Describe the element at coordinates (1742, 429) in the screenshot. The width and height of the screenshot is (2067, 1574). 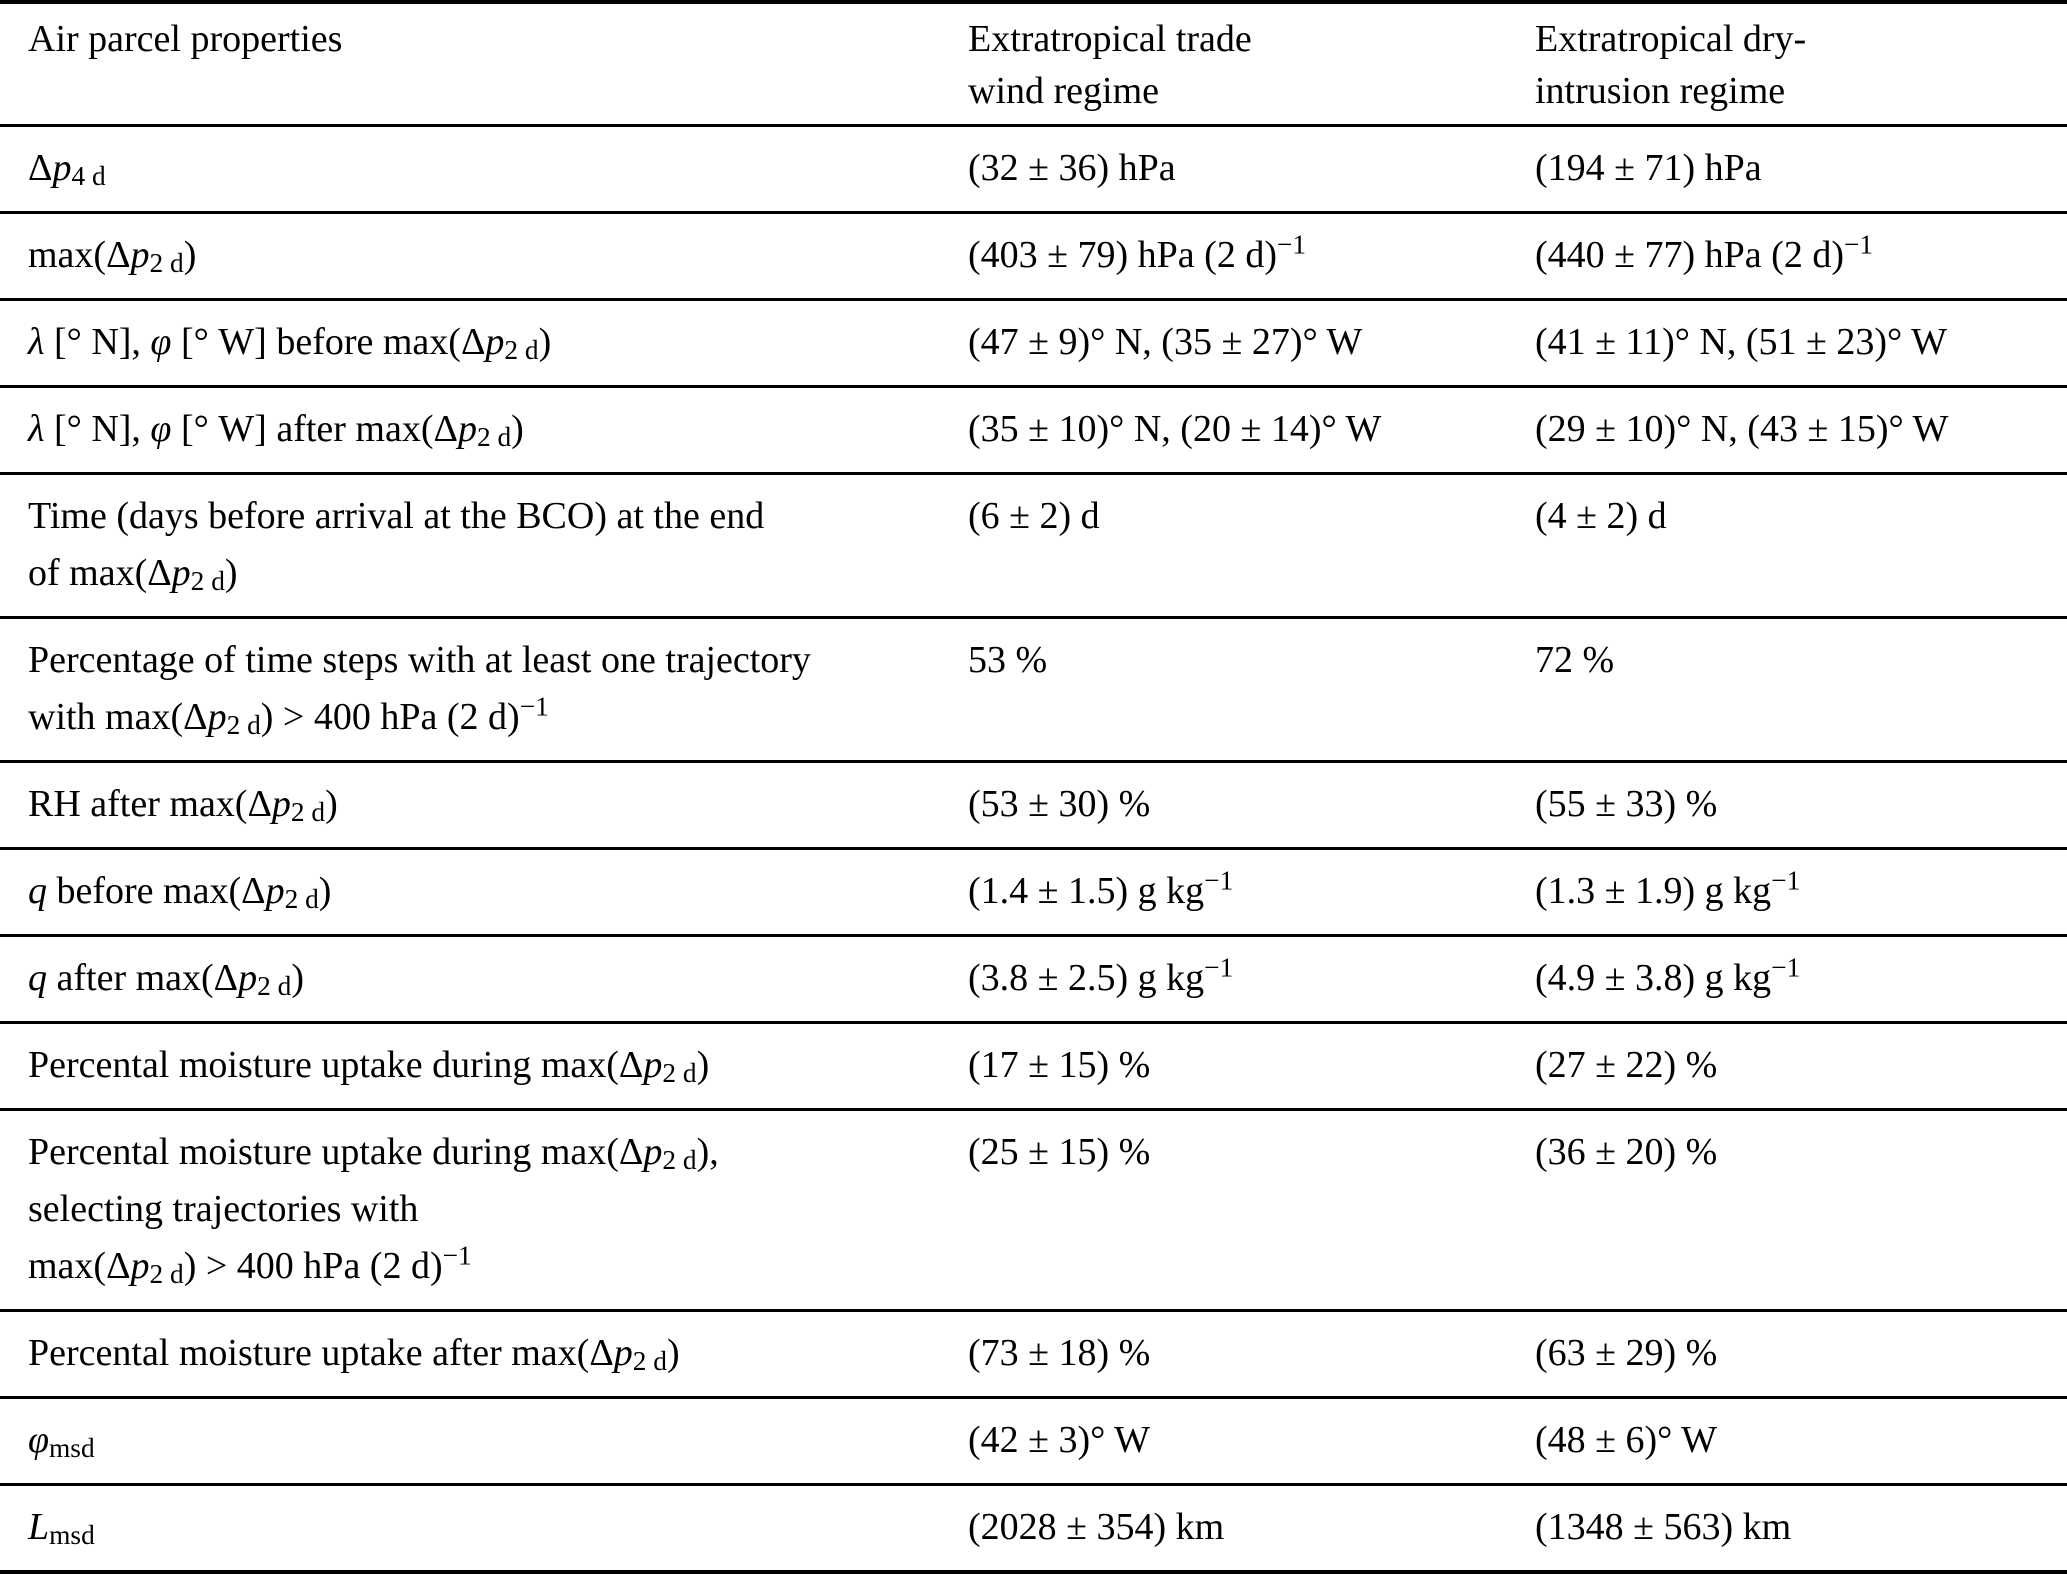
I see `cell-dry-intrusion-value: (29 ± 10)° N, (43 ± 15)° W` at that location.